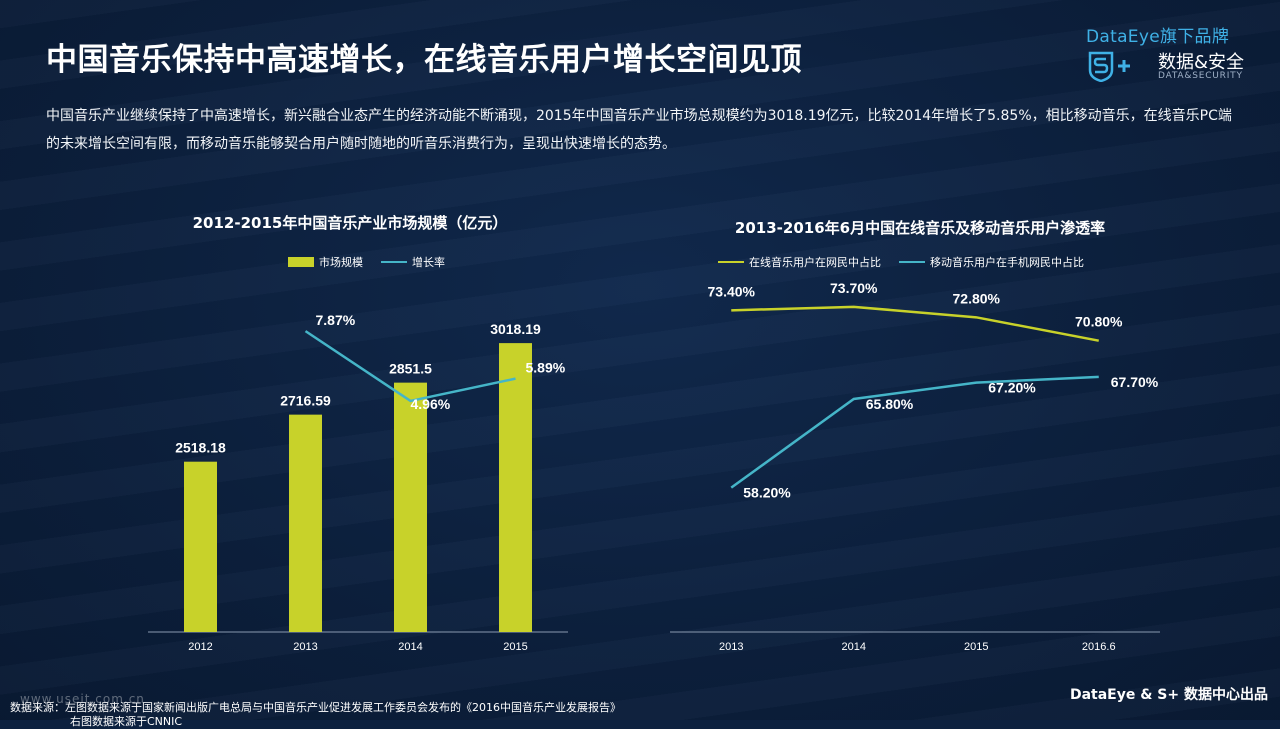  Describe the element at coordinates (1201, 62) in the screenshot. I see `logo-name: 数据&安全` at that location.